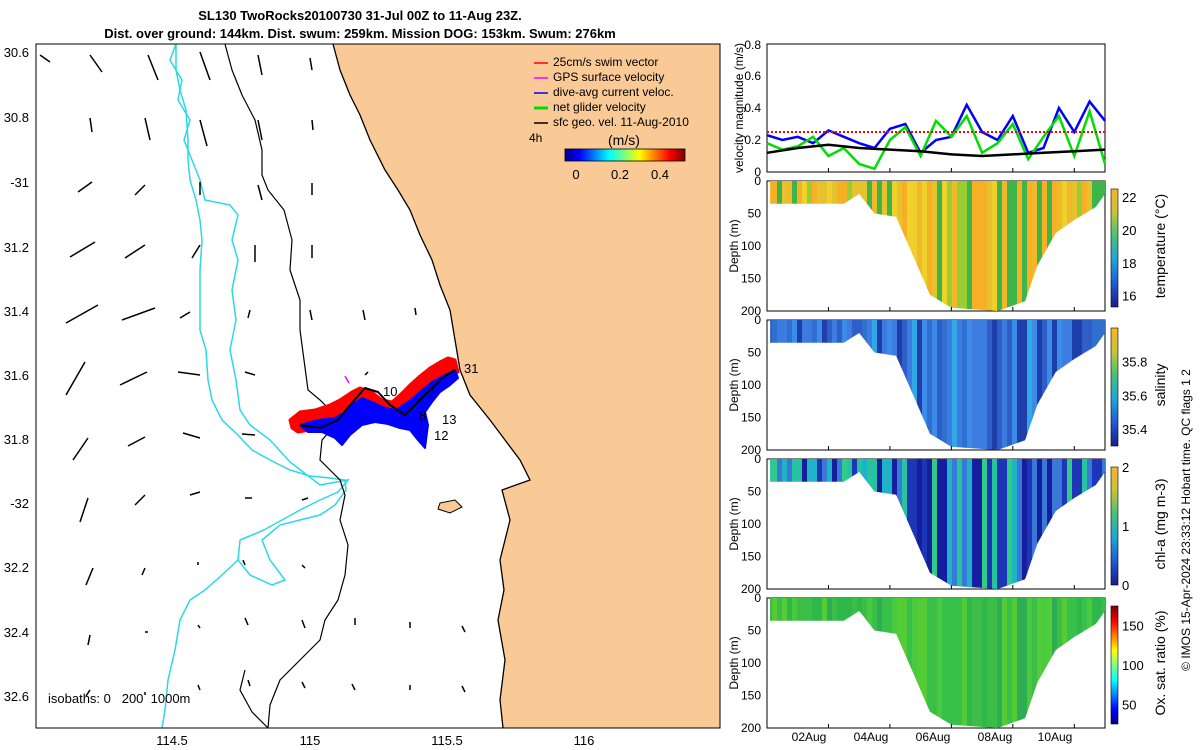 This screenshot has width=1200, height=750. What do you see at coordinates (1055, 737) in the screenshot?
I see `time-tick: 10Aug` at bounding box center [1055, 737].